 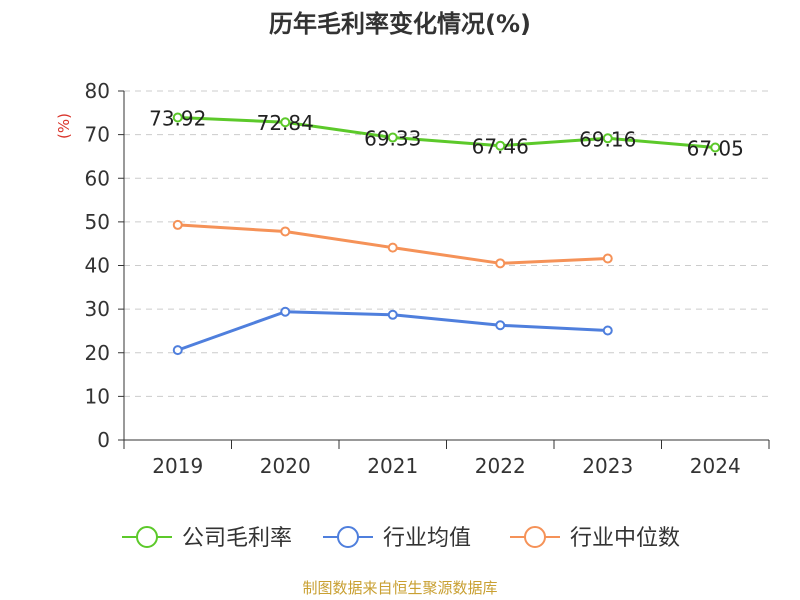 I want to click on data-point-1-2020, so click(x=285, y=311).